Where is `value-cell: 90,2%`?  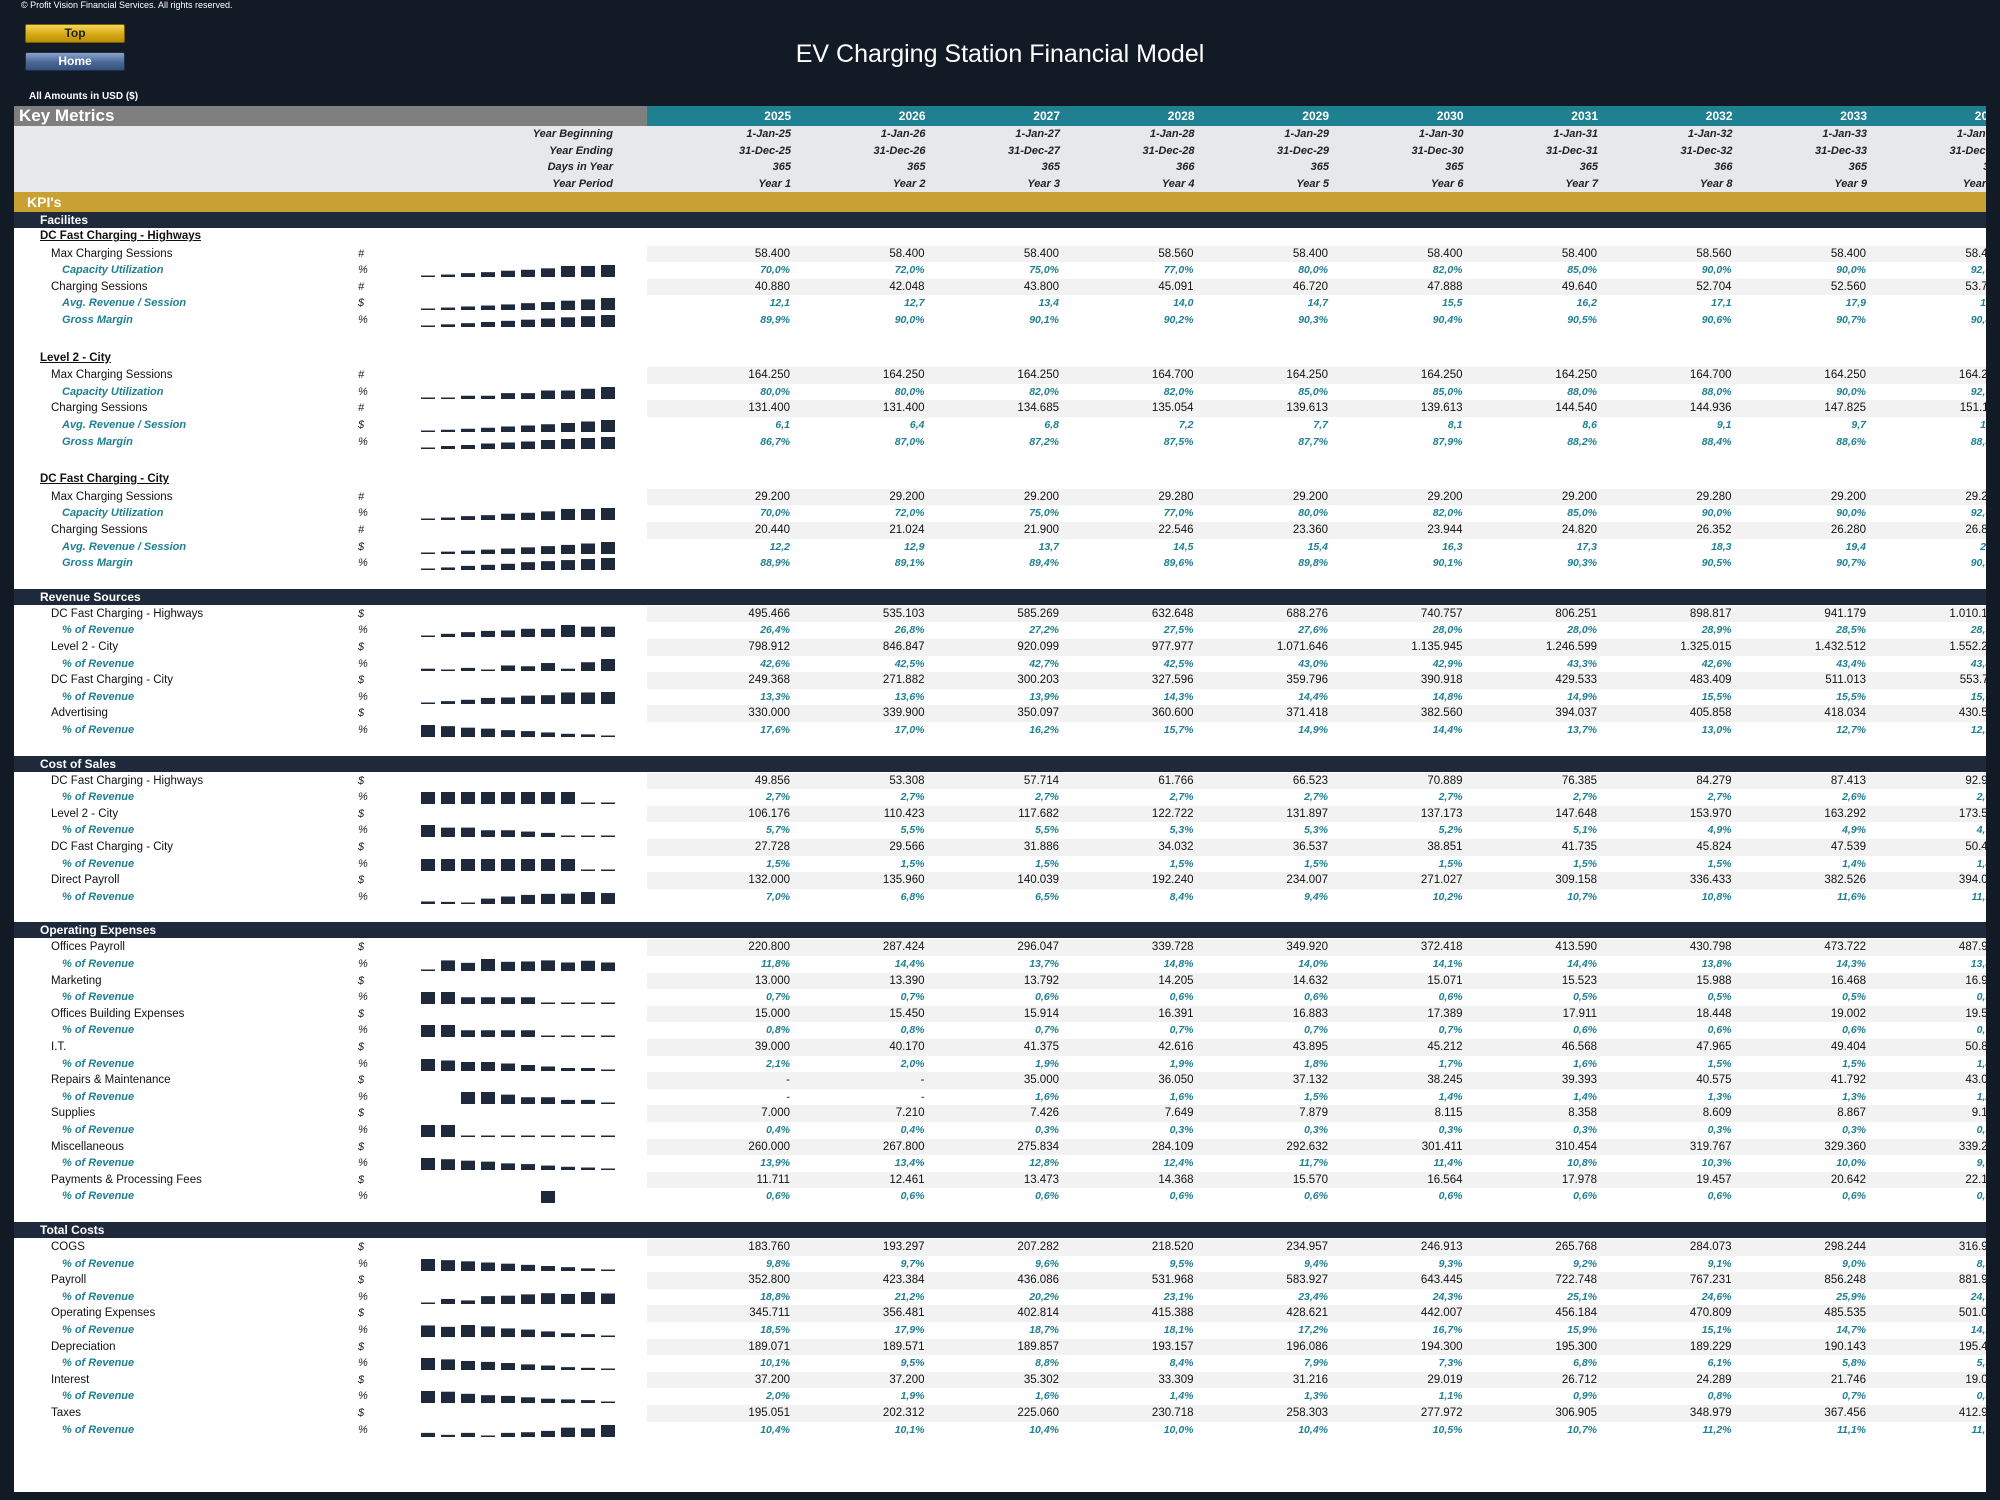 value-cell: 90,2% is located at coordinates (1178, 320).